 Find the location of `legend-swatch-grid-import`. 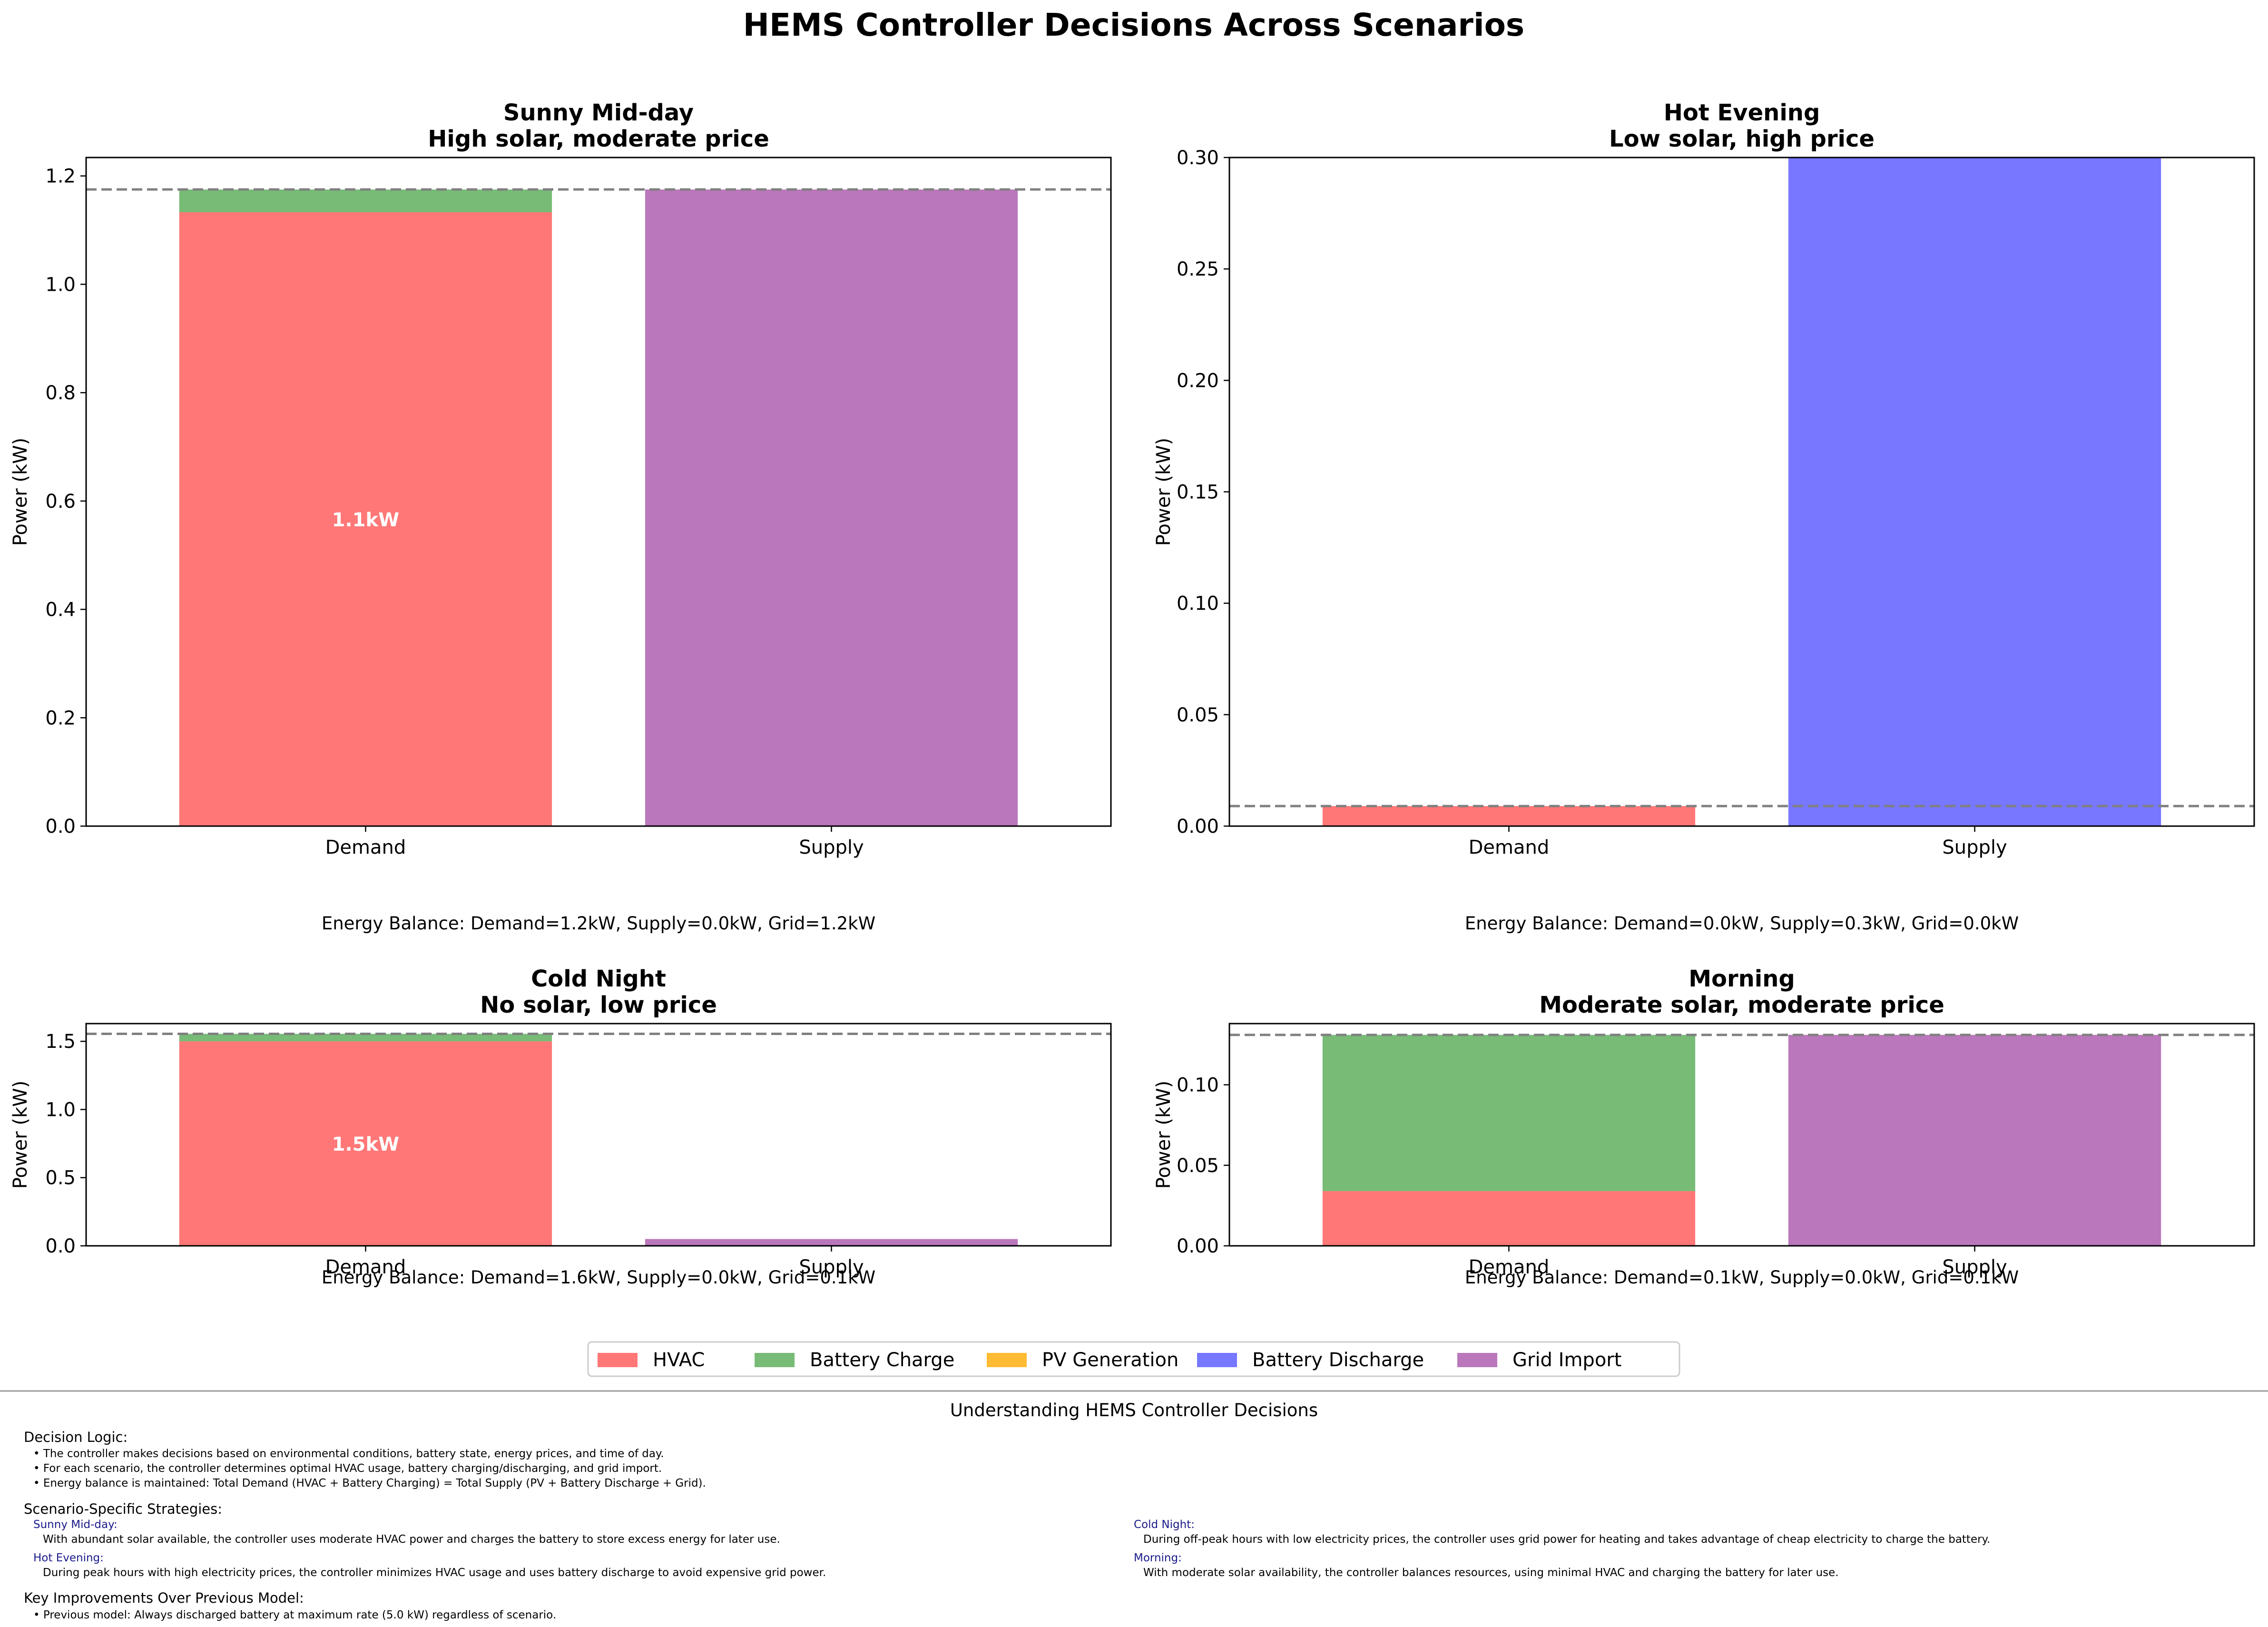

legend-swatch-grid-import is located at coordinates (1477, 1360).